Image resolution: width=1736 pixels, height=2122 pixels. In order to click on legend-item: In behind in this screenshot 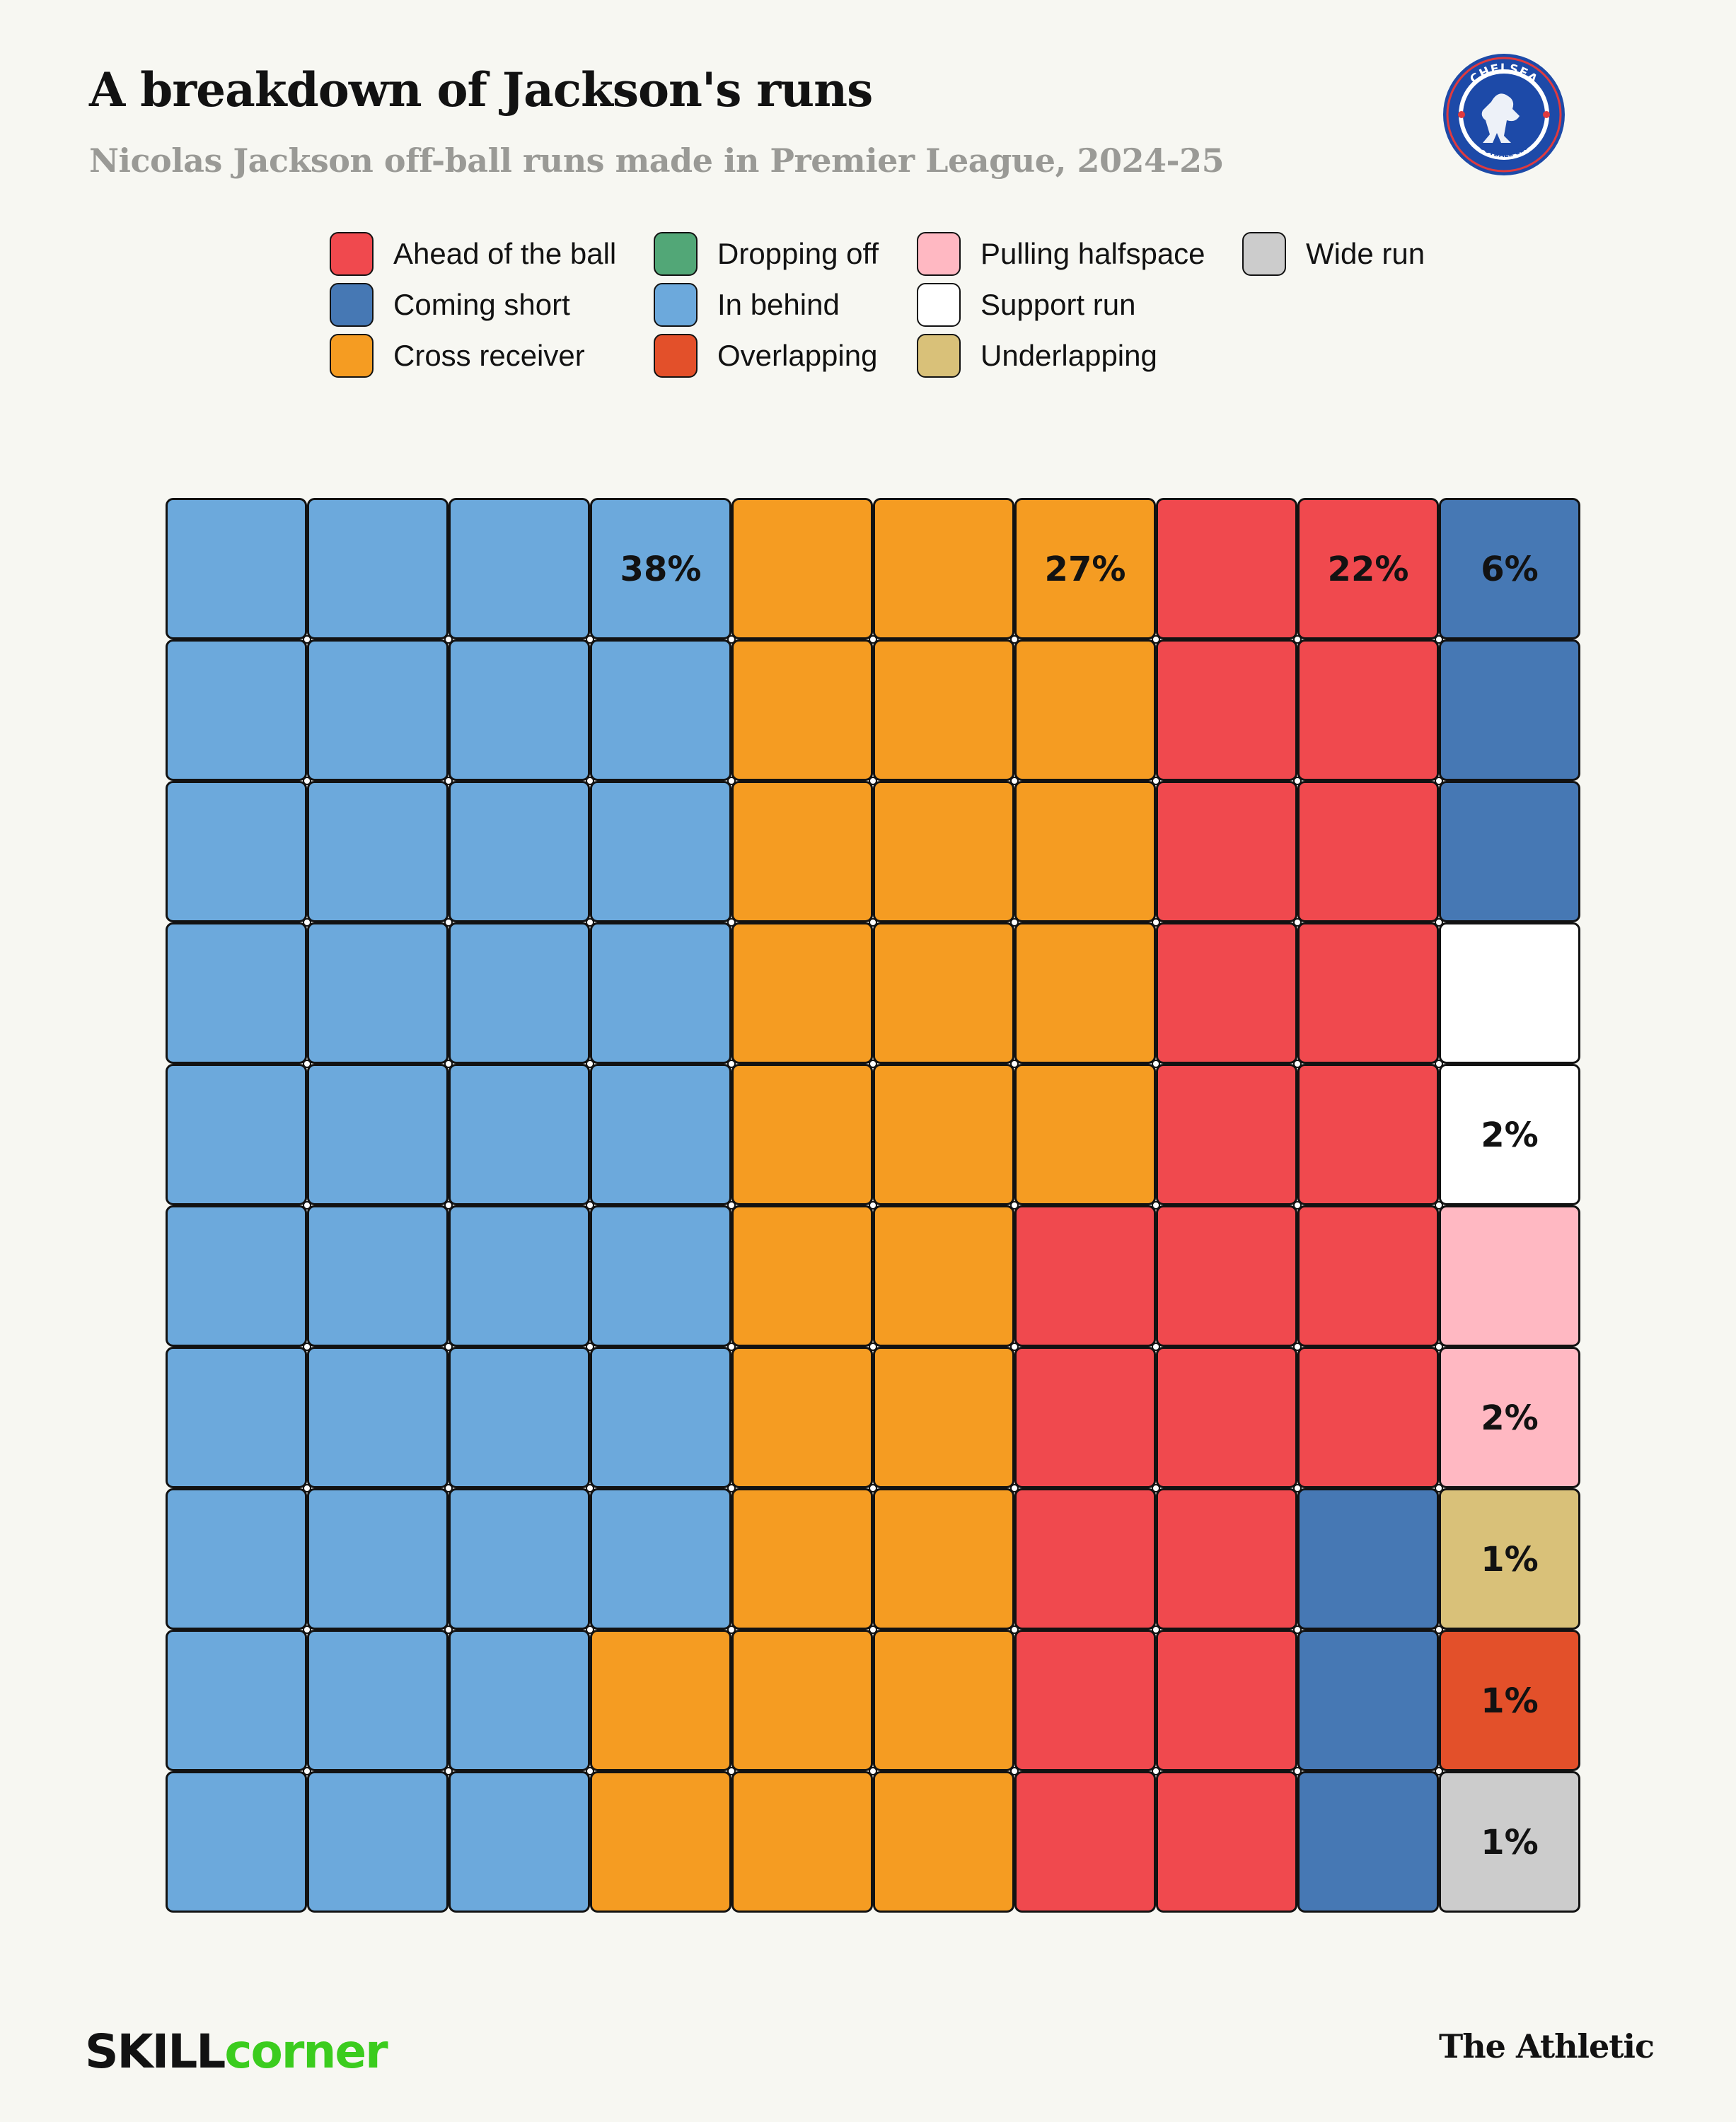, I will do `click(747, 305)`.